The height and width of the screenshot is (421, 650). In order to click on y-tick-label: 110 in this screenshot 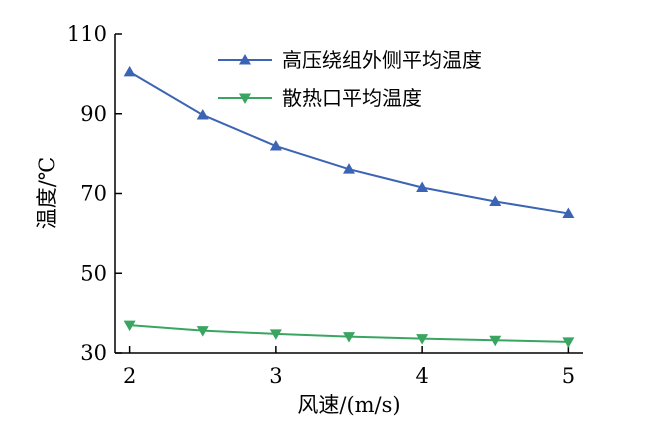, I will do `click(87, 34)`.